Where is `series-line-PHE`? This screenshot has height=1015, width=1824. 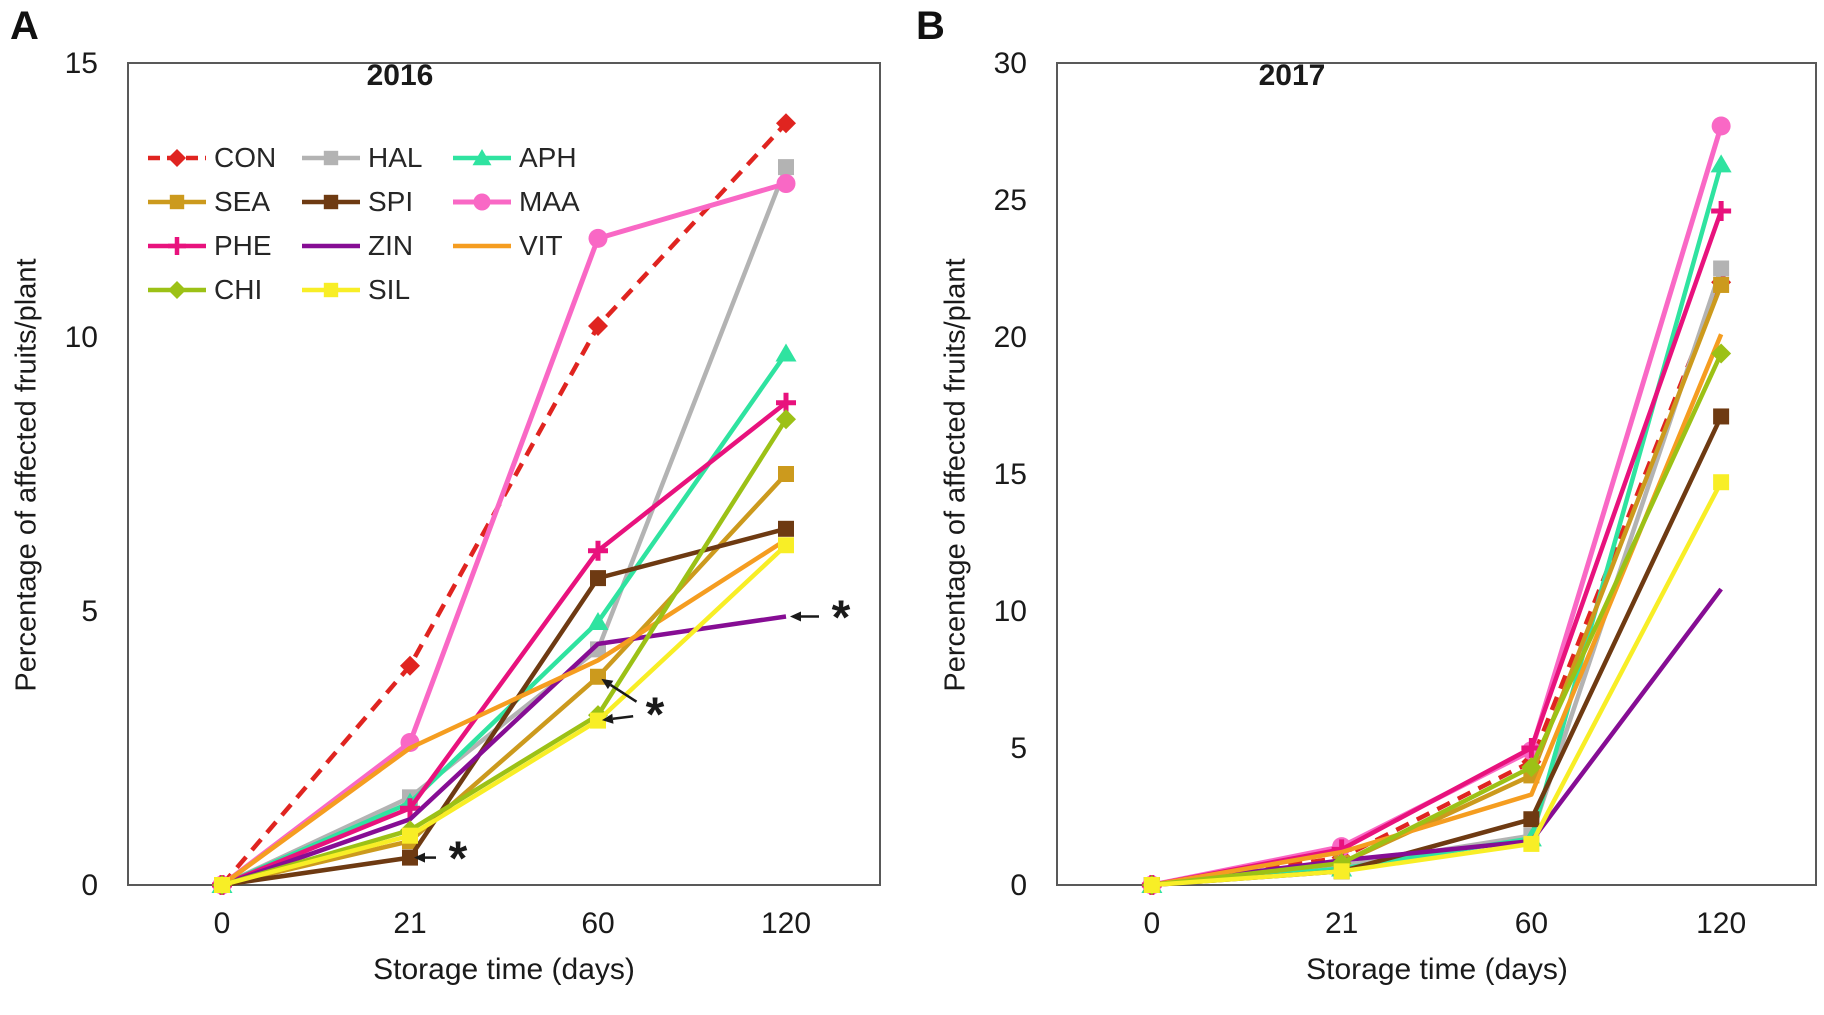
series-line-PHE is located at coordinates (504, 644).